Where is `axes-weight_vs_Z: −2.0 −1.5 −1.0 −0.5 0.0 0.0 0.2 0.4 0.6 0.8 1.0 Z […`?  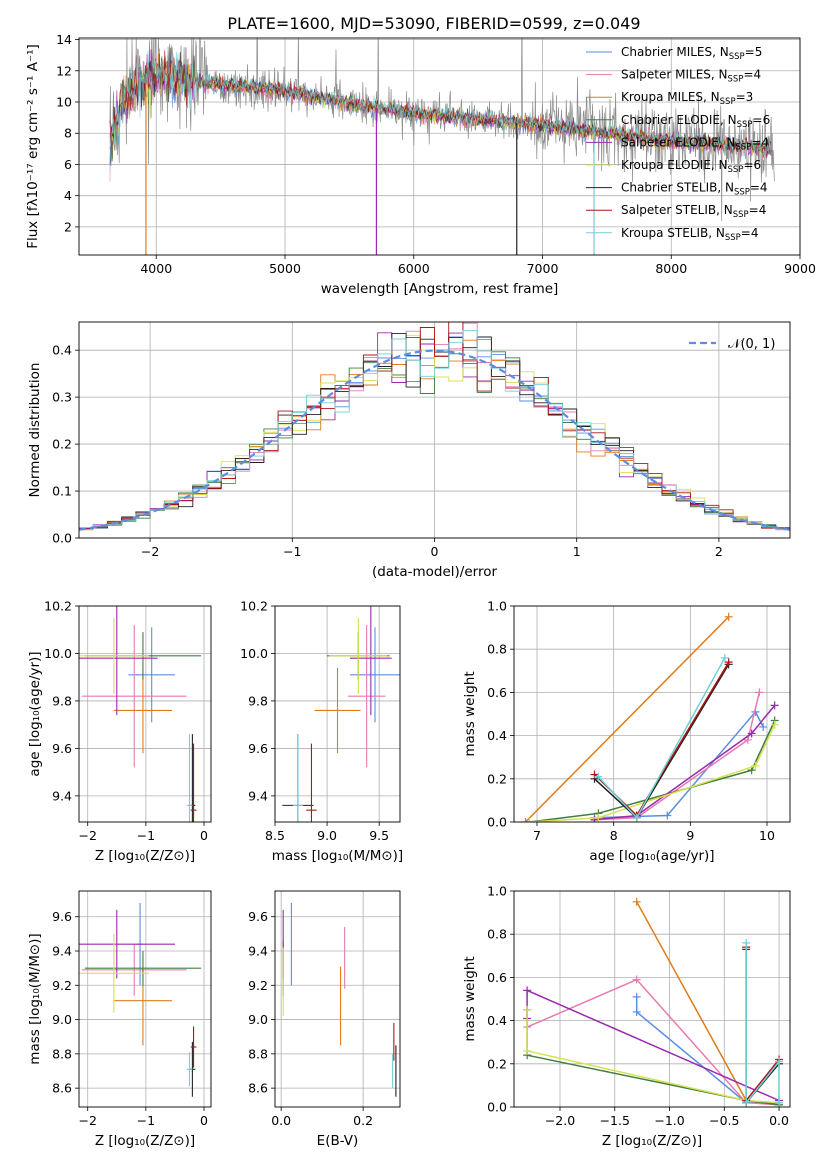
axes-weight_vs_Z: −2.0 −1.5 −1.0 −0.5 0.0 0.0 0.2 0.4 0.6 0.8 1.0 Z [… is located at coordinates (626, 1016).